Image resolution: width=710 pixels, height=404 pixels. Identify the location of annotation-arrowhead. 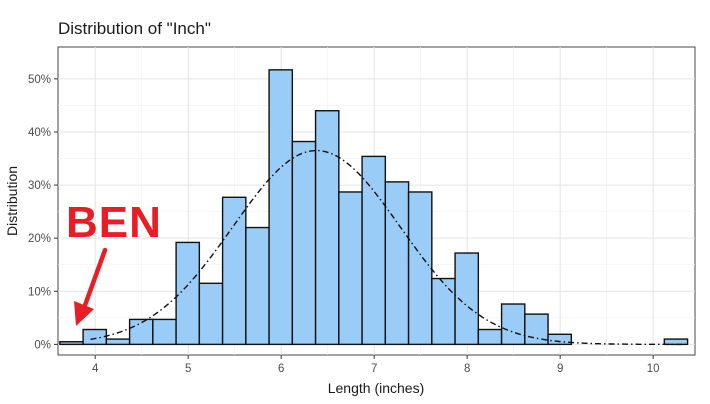
(84, 313).